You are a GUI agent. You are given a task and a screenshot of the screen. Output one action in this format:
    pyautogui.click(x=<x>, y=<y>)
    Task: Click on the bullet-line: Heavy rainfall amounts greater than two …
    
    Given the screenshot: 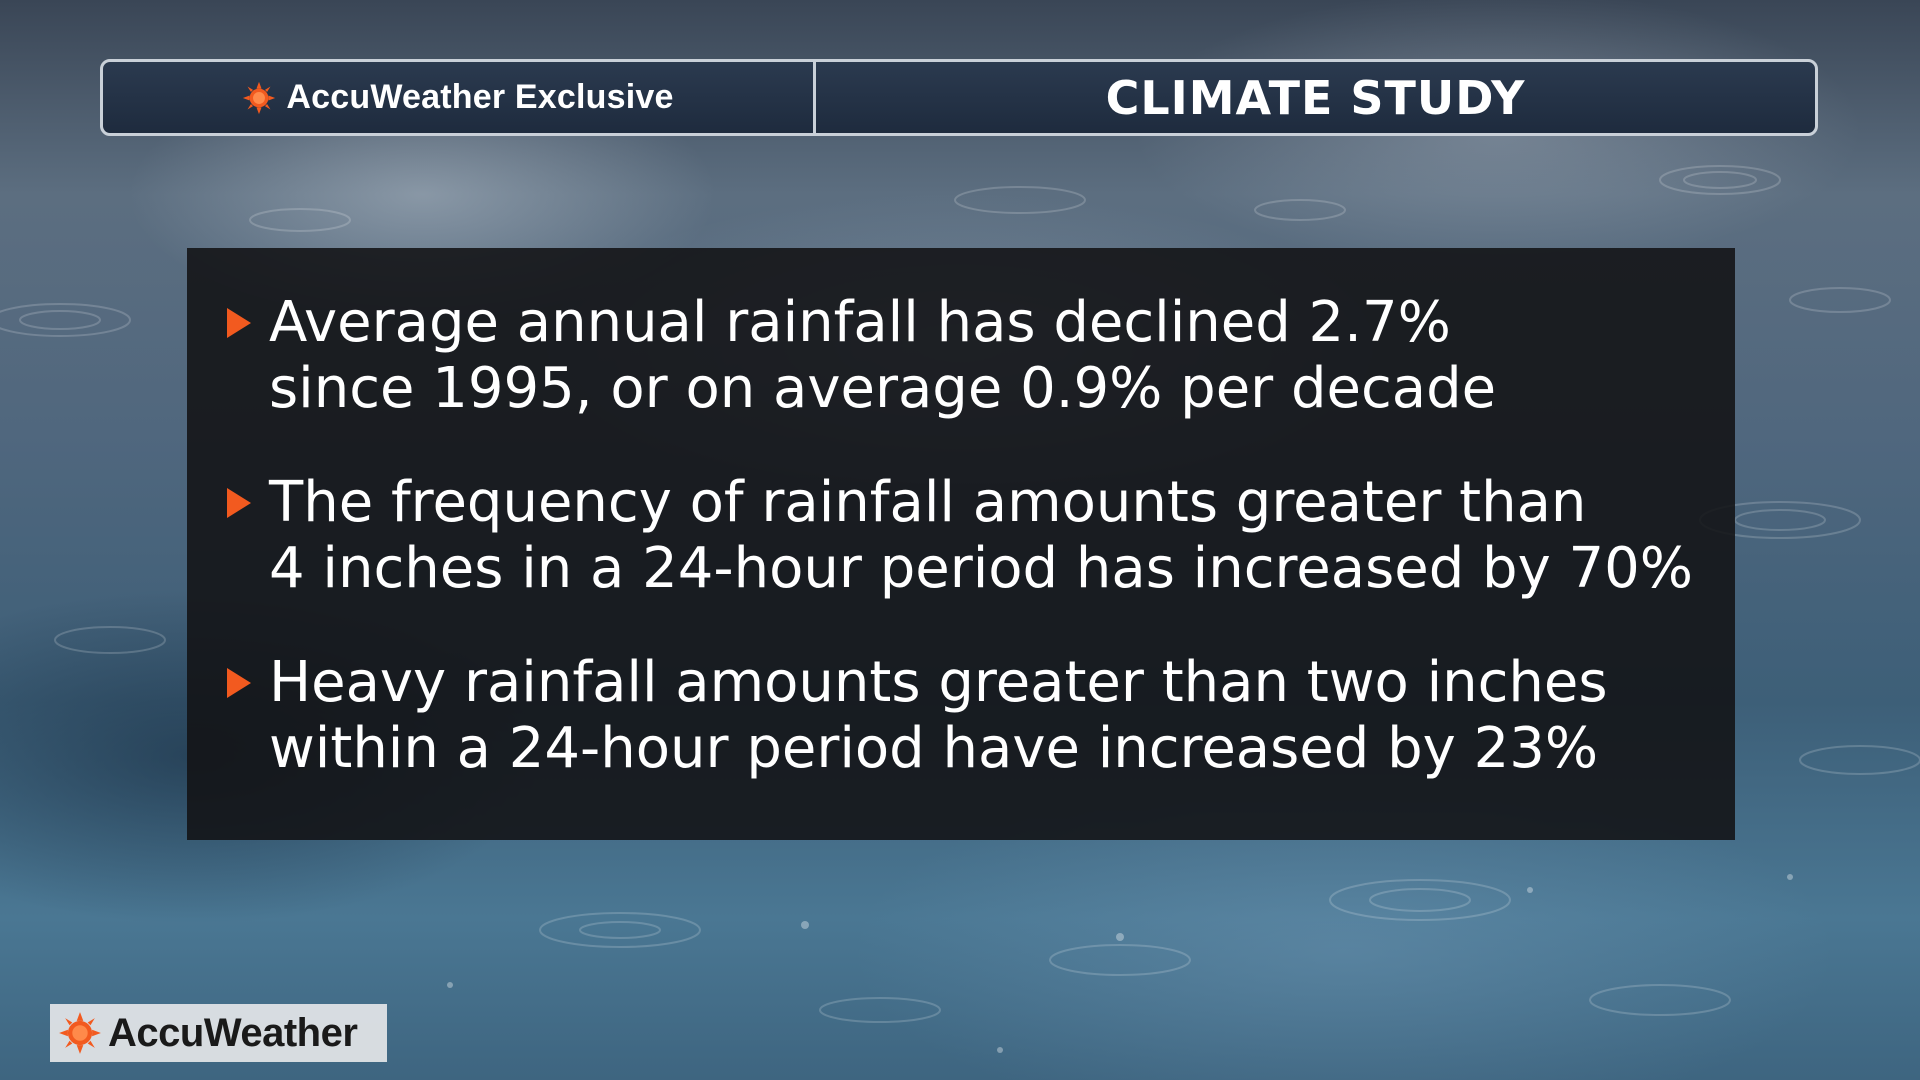 What is the action you would take?
    pyautogui.click(x=938, y=682)
    